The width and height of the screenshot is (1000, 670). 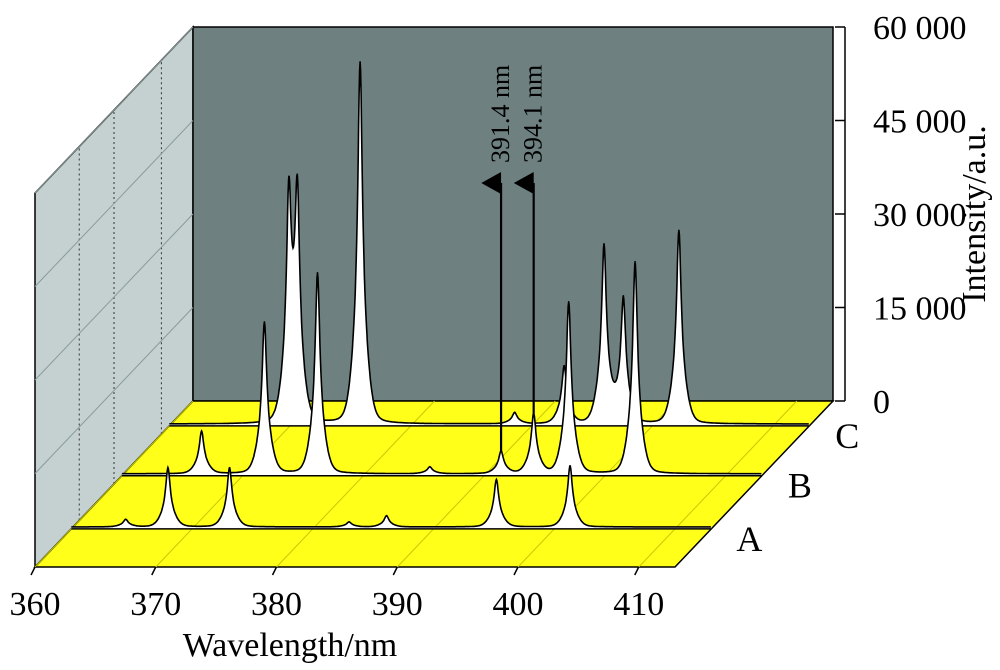 What do you see at coordinates (974, 214) in the screenshot?
I see `y-axis-title: Intensity/a.u.` at bounding box center [974, 214].